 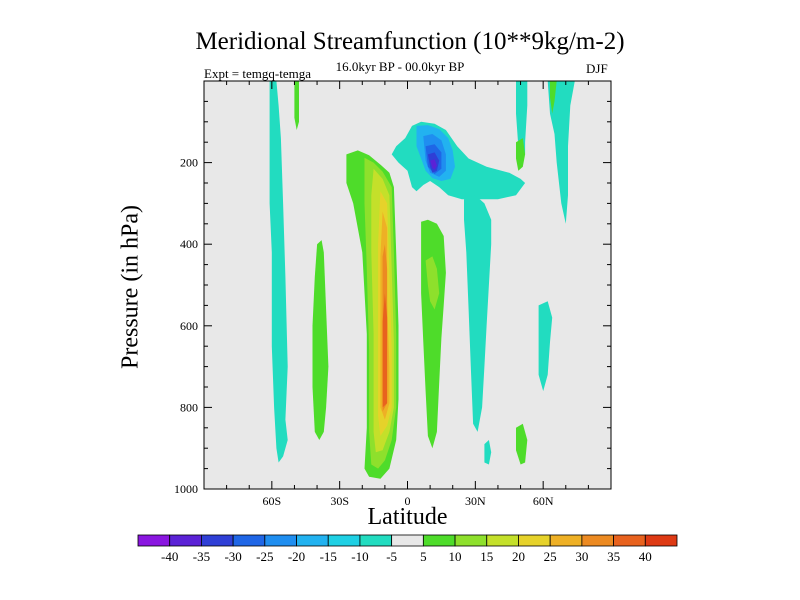 I want to click on chart-subtitle: 16.0kyr BP - 00.0kyr BP, so click(x=400, y=66).